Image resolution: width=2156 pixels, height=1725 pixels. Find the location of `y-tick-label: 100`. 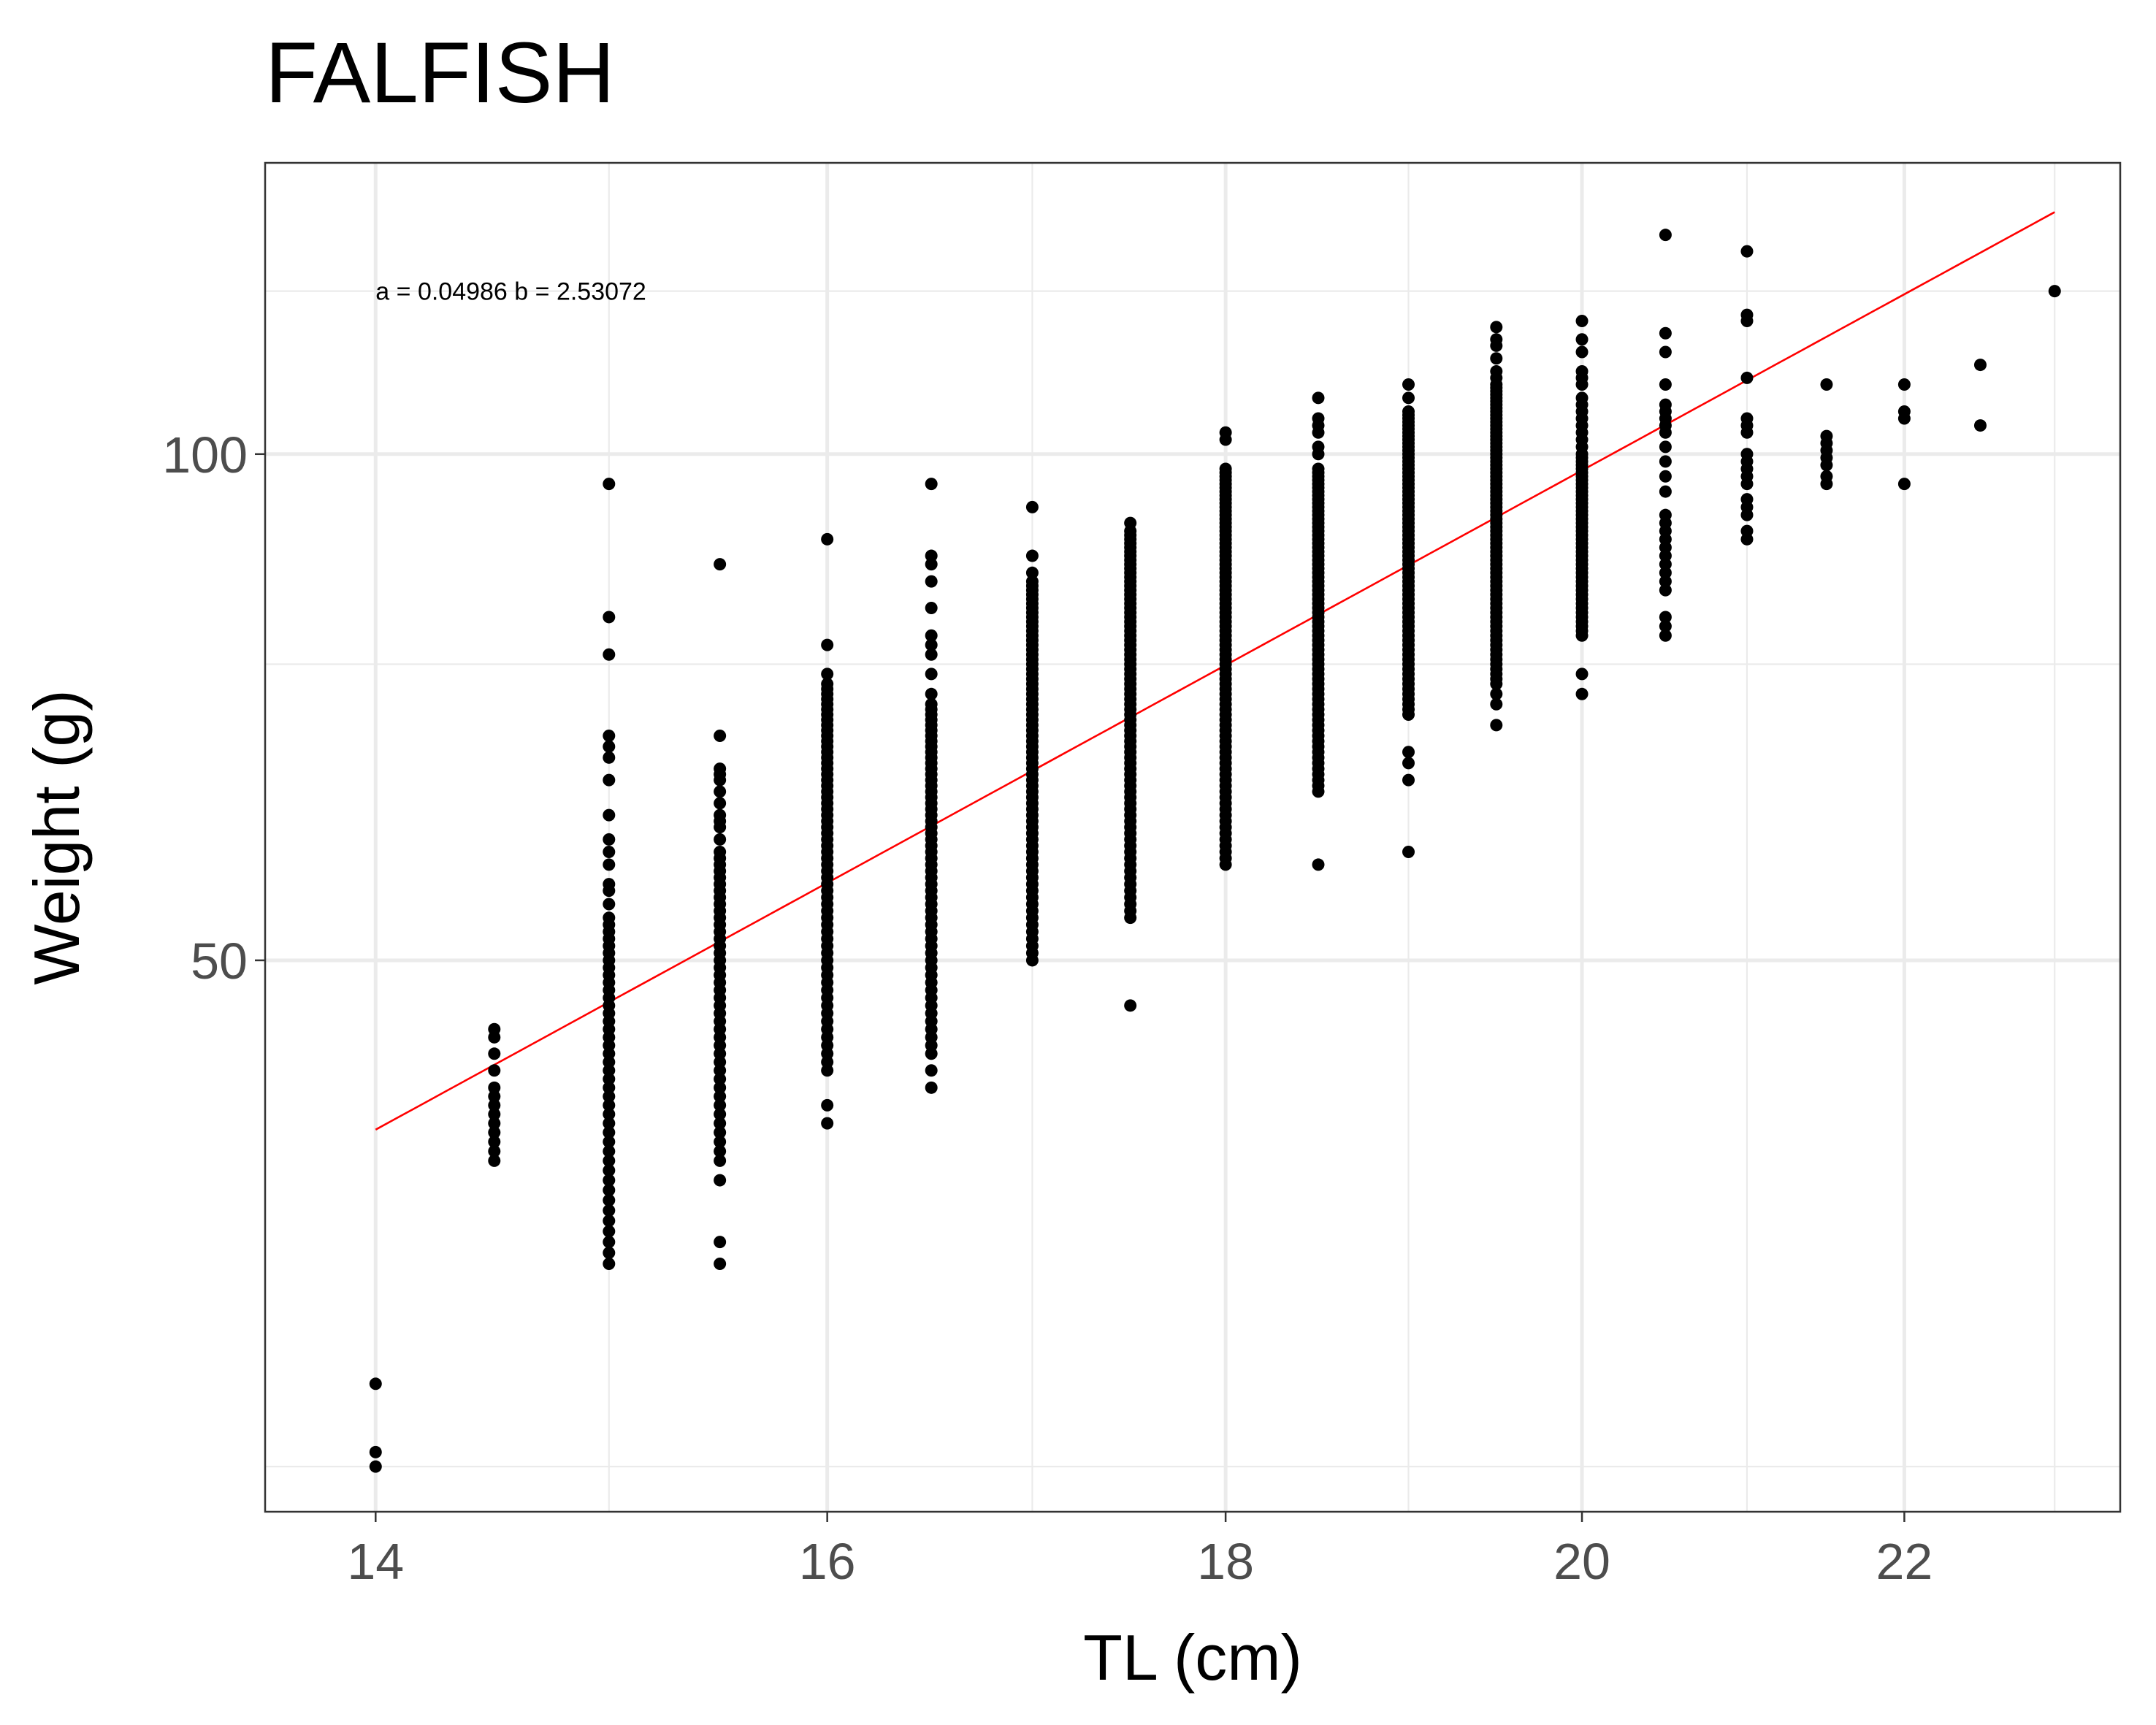

y-tick-label: 100 is located at coordinates (205, 455).